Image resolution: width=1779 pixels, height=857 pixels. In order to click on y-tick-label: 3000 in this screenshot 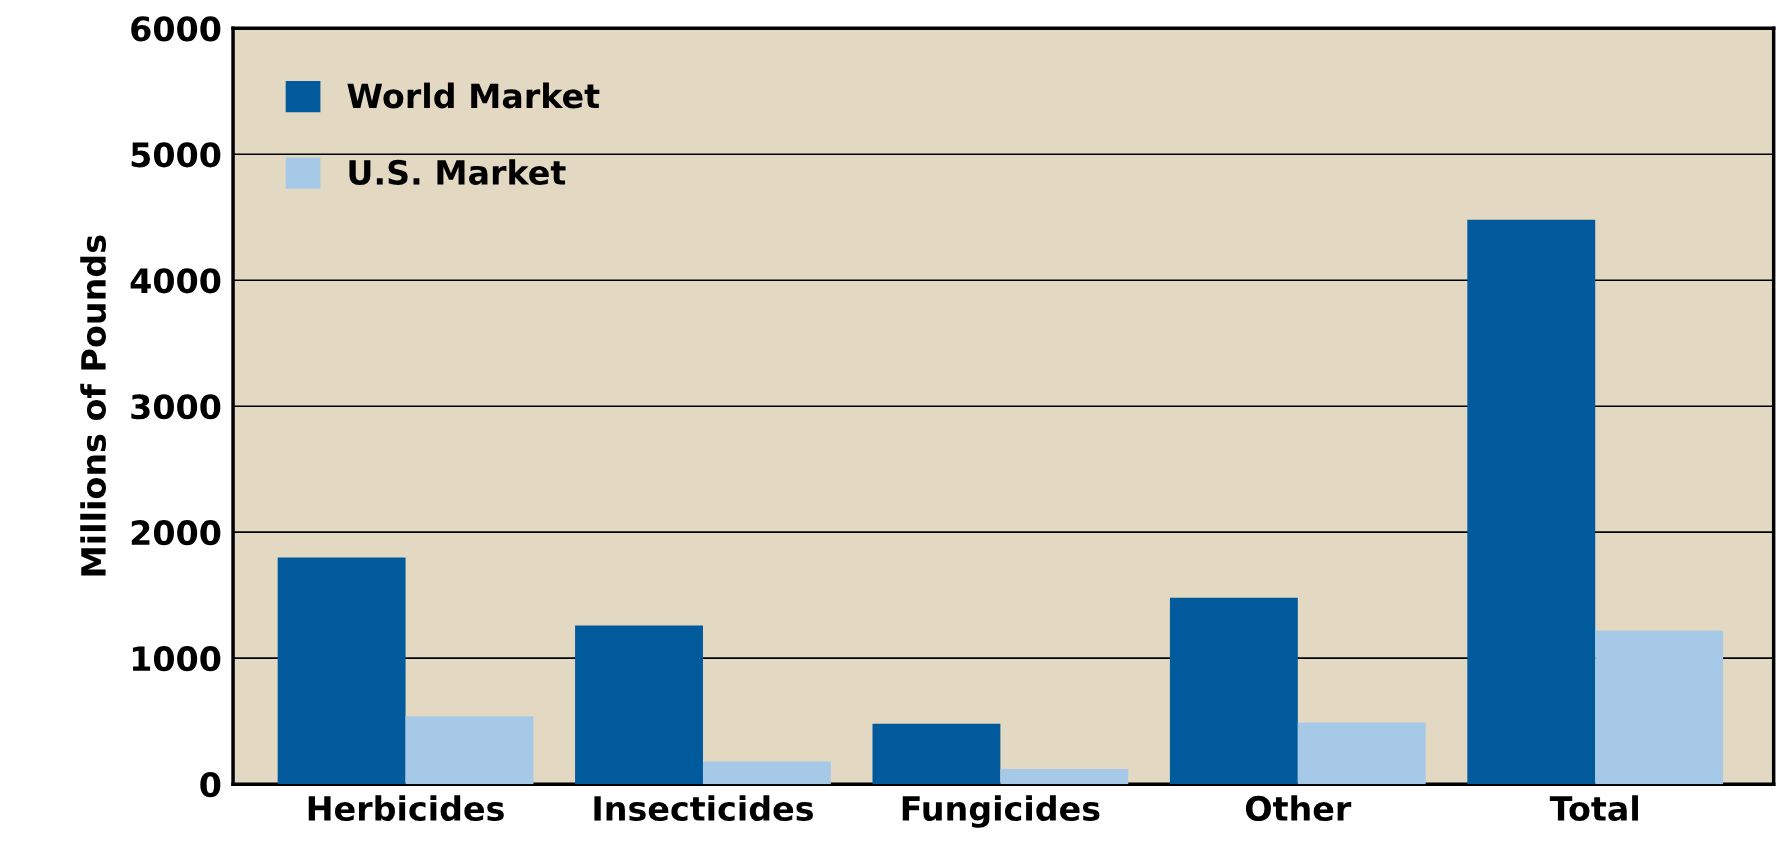, I will do `click(176, 407)`.